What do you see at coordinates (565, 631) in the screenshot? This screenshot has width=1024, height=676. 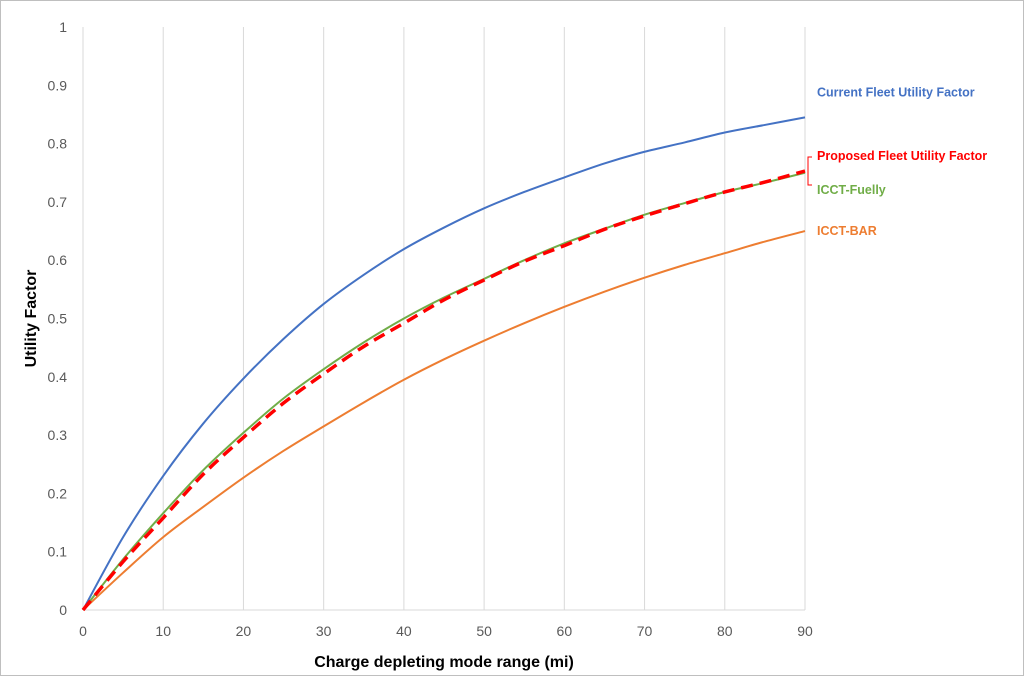 I see `x-tick-label: 60` at bounding box center [565, 631].